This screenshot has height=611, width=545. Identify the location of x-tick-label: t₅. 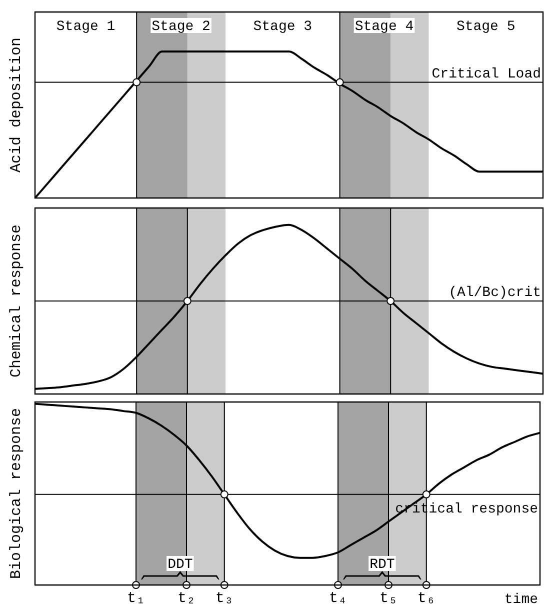
(388, 598).